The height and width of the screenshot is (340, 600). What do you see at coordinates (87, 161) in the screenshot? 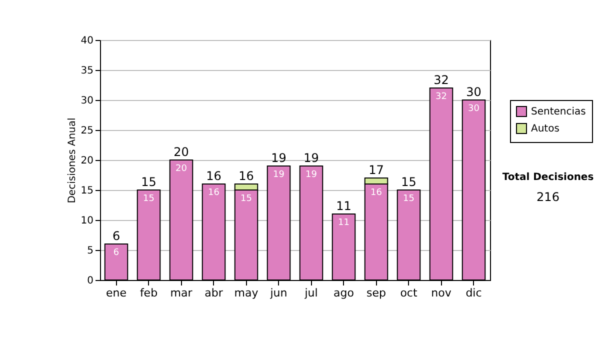
I see `y-tick-label: 20` at bounding box center [87, 161].